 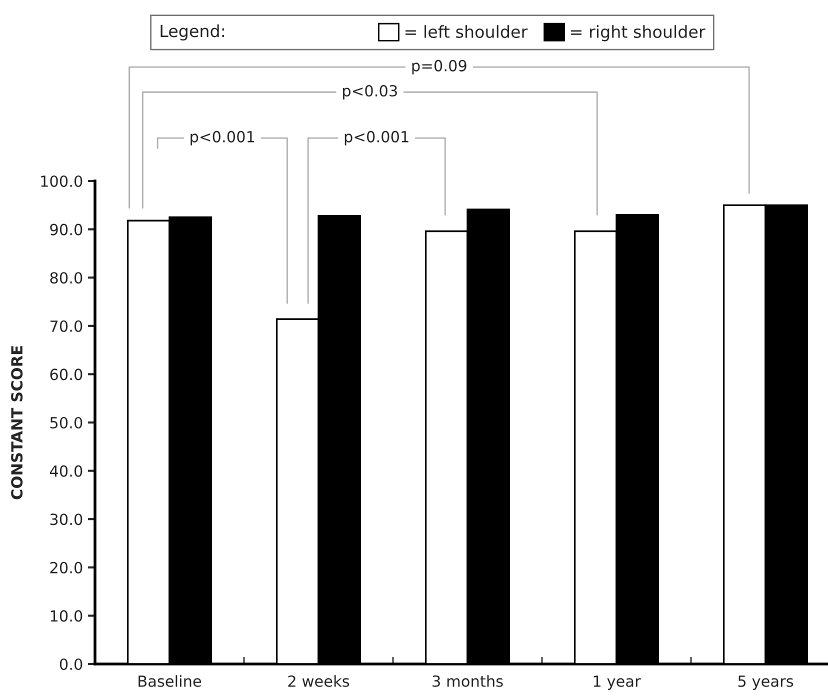 What do you see at coordinates (71, 664) in the screenshot?
I see `y-tick-label: 0.0` at bounding box center [71, 664].